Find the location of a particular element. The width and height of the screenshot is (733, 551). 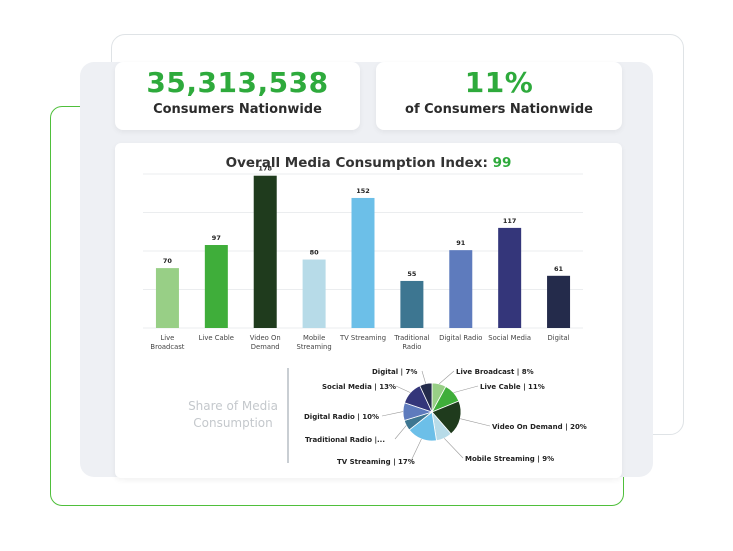

bar-category-label: Traditional is located at coordinates (411, 338).